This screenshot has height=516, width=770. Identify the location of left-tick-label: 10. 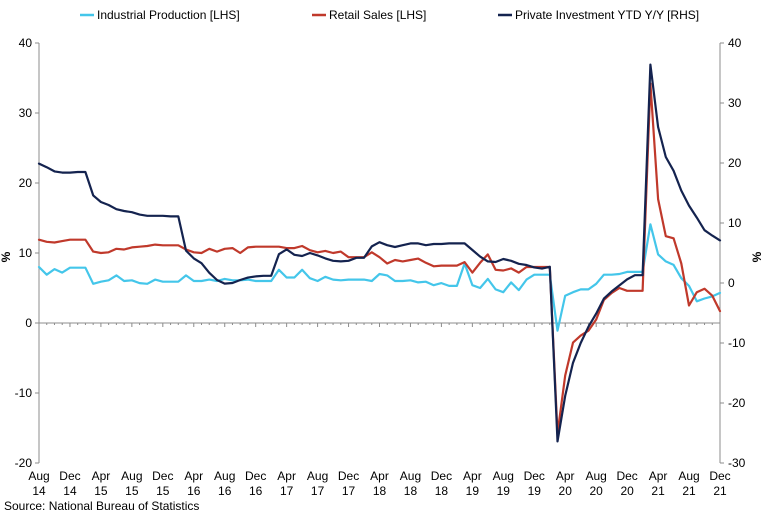
(26, 253).